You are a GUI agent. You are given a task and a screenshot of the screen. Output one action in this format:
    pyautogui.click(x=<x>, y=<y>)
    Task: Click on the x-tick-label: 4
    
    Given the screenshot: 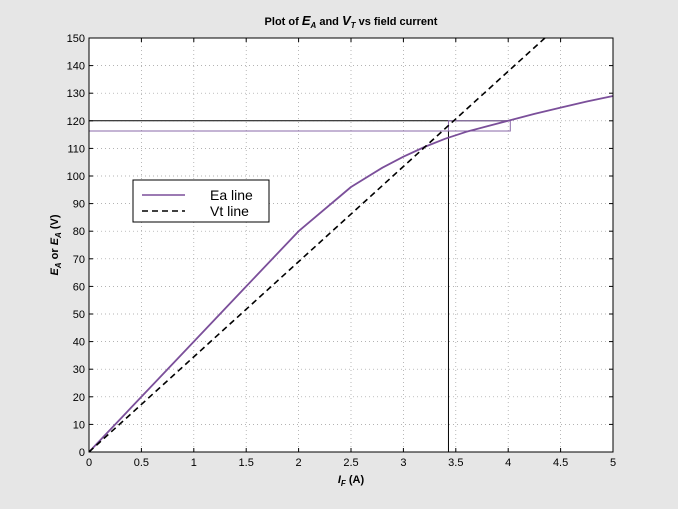 What is the action you would take?
    pyautogui.click(x=508, y=463)
    